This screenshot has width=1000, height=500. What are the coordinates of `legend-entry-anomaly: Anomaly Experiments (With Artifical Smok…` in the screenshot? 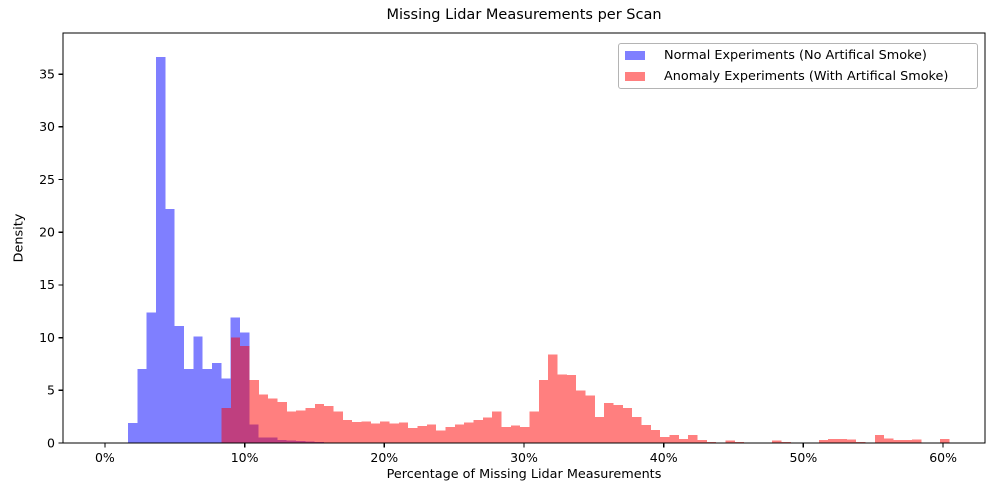 It's located at (801, 77).